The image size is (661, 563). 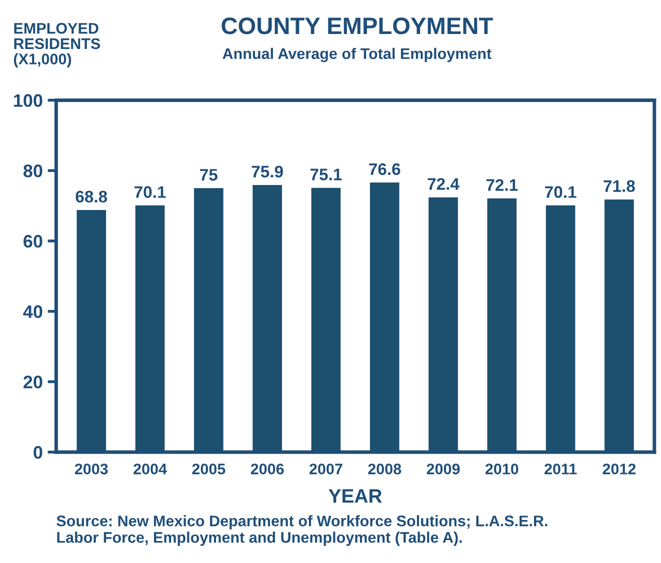 What do you see at coordinates (355, 496) in the screenshot?
I see `x-axis-title: YEAR` at bounding box center [355, 496].